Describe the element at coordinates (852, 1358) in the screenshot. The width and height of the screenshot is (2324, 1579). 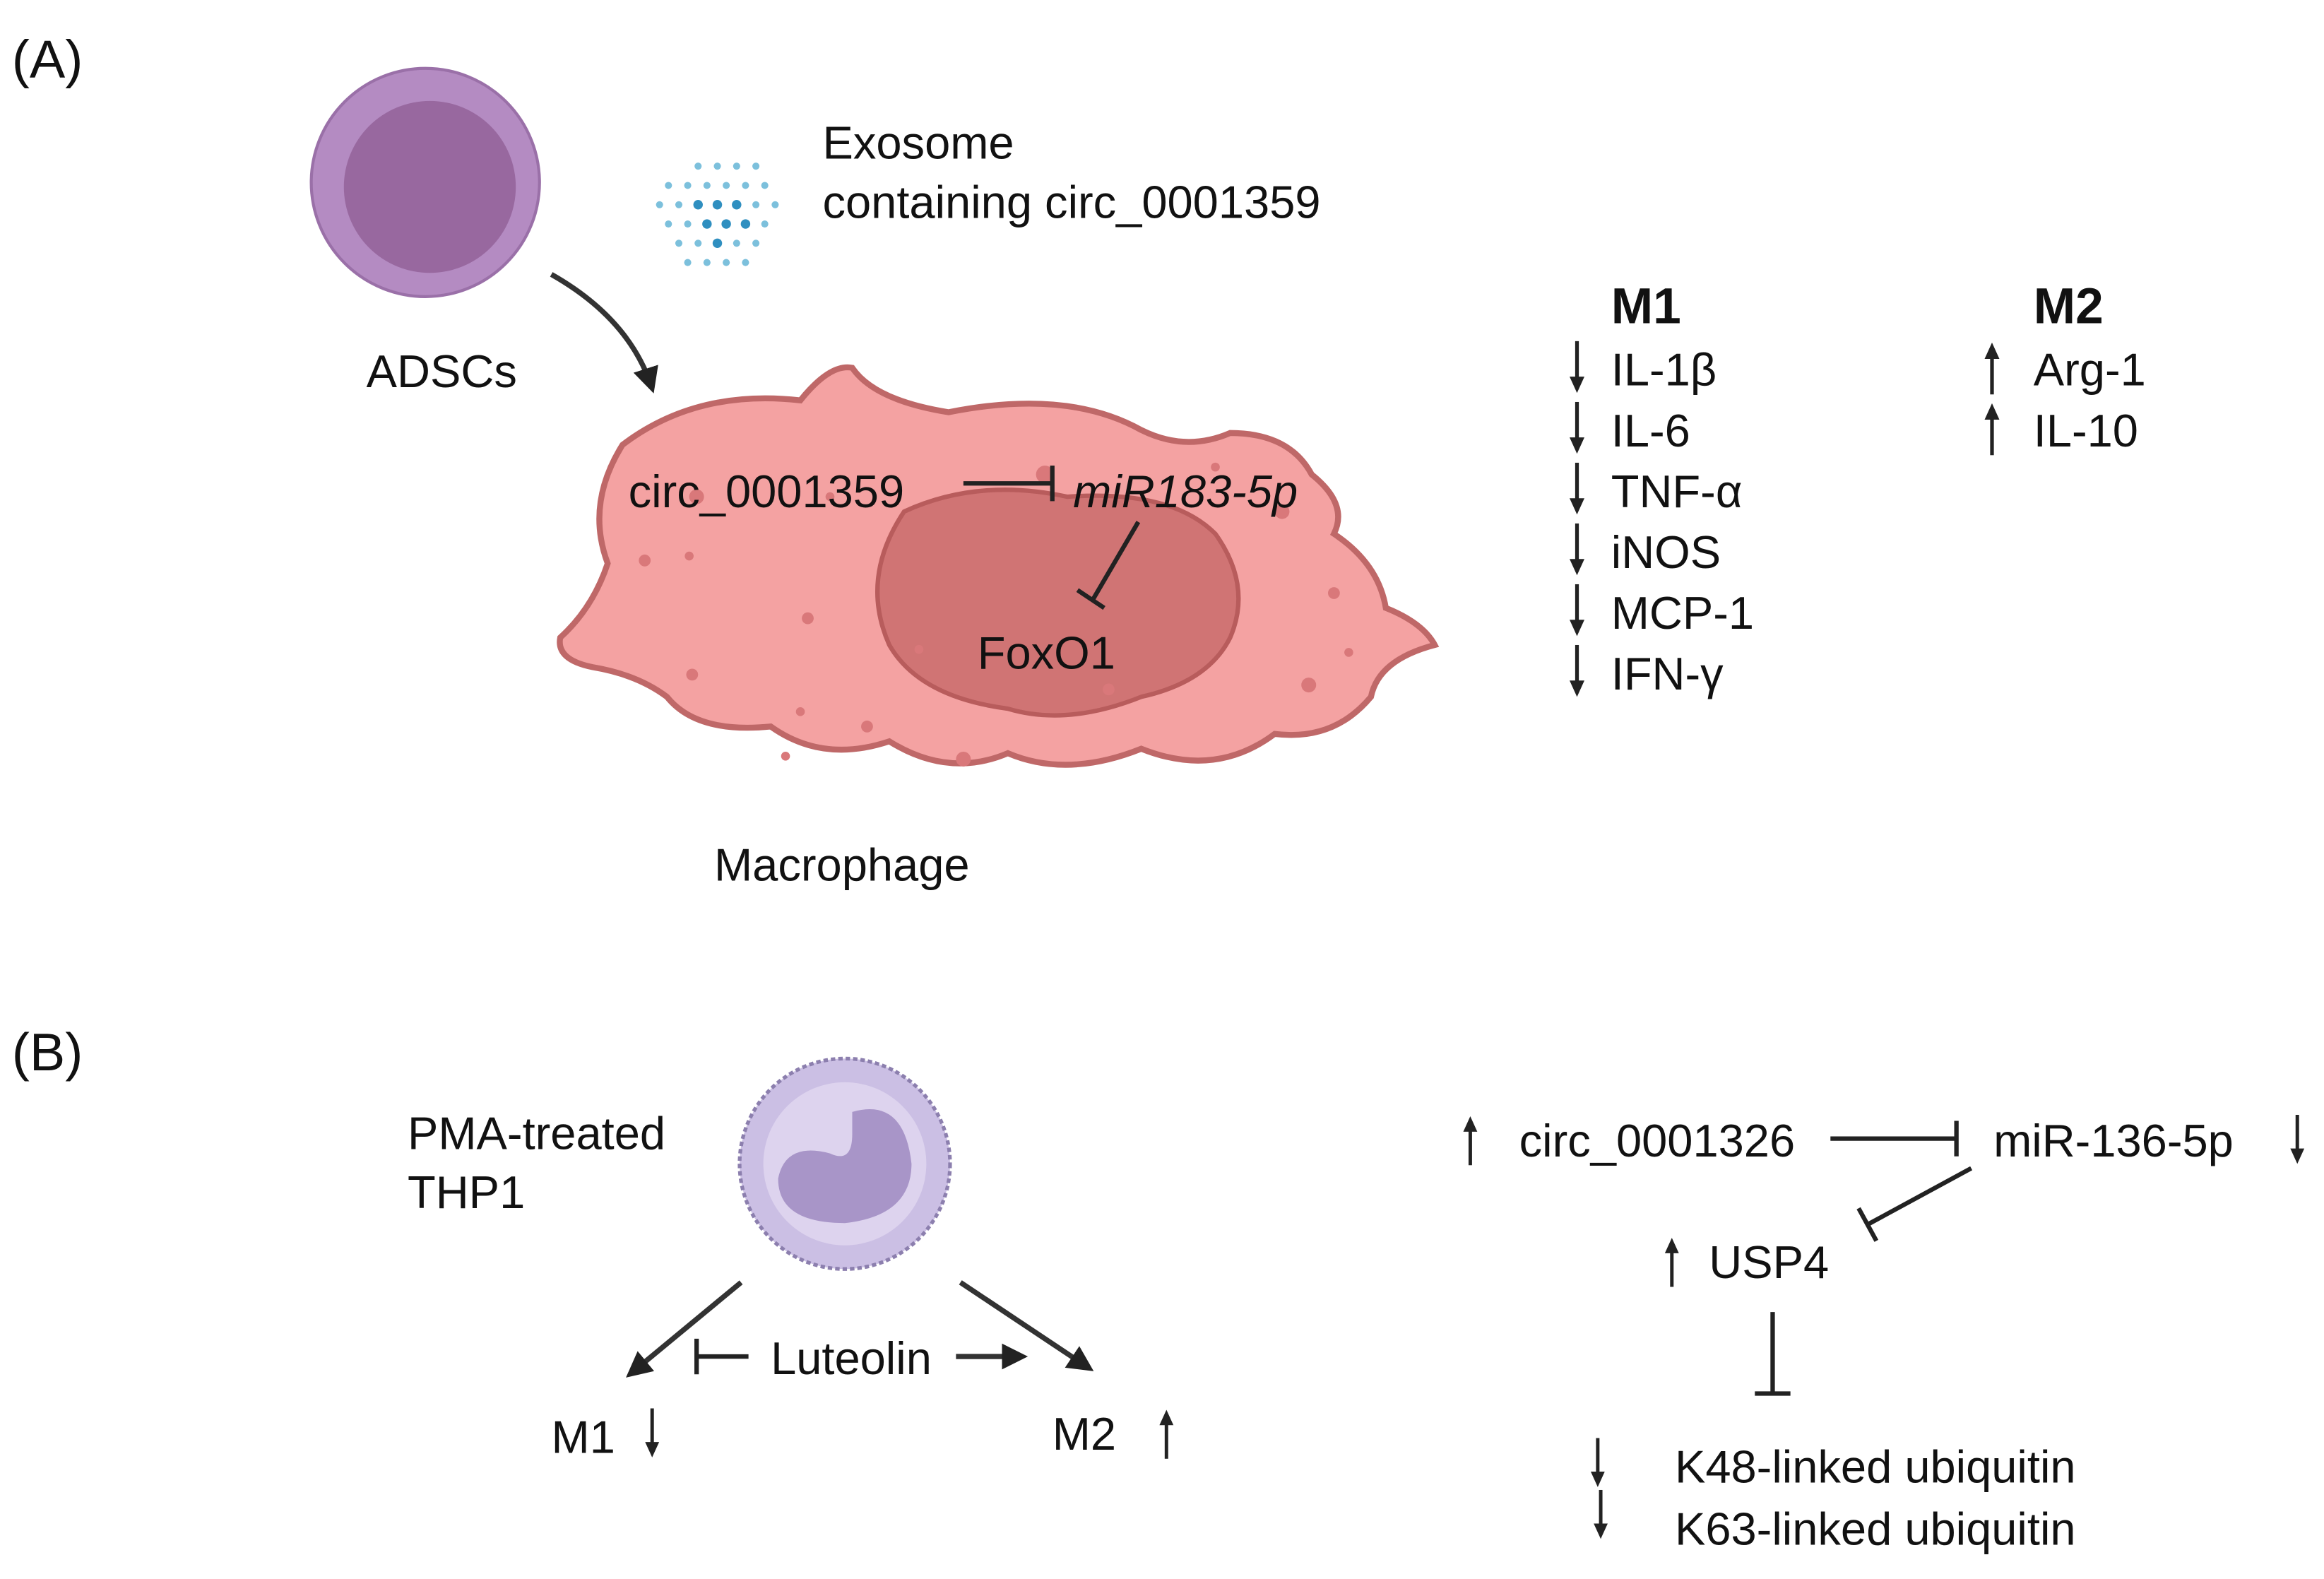
I see `luteolin-label: Luteolin` at that location.